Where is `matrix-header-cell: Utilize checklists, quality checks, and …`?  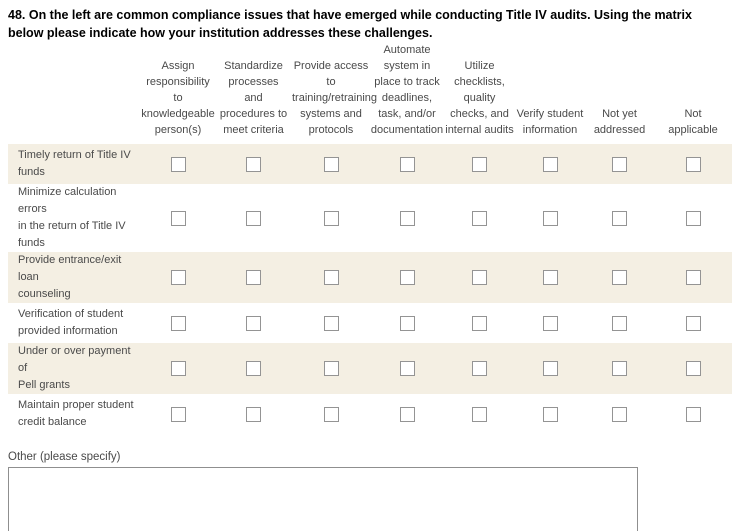 matrix-header-cell: Utilize checklists, quality checks, and … is located at coordinates (479, 98).